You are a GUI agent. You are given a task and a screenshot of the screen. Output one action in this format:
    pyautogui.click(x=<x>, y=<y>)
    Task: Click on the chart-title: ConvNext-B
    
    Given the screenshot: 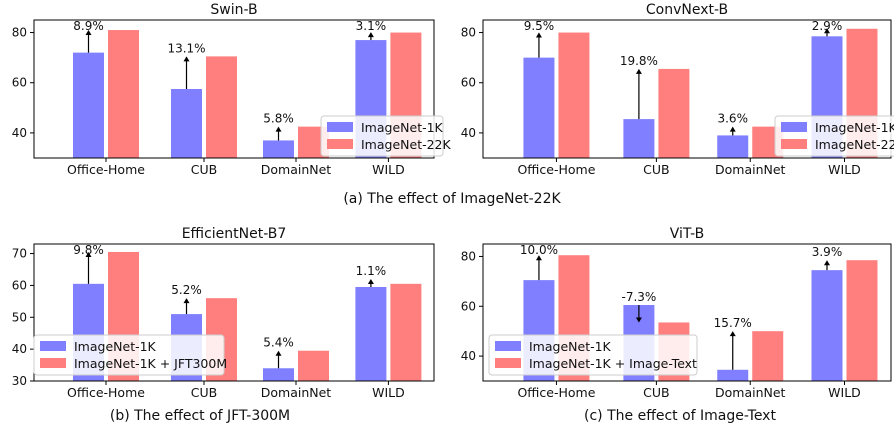 What is the action you would take?
    pyautogui.click(x=687, y=10)
    